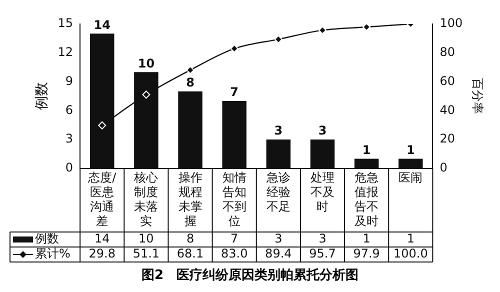  I want to click on text: 10, so click(146, 63).